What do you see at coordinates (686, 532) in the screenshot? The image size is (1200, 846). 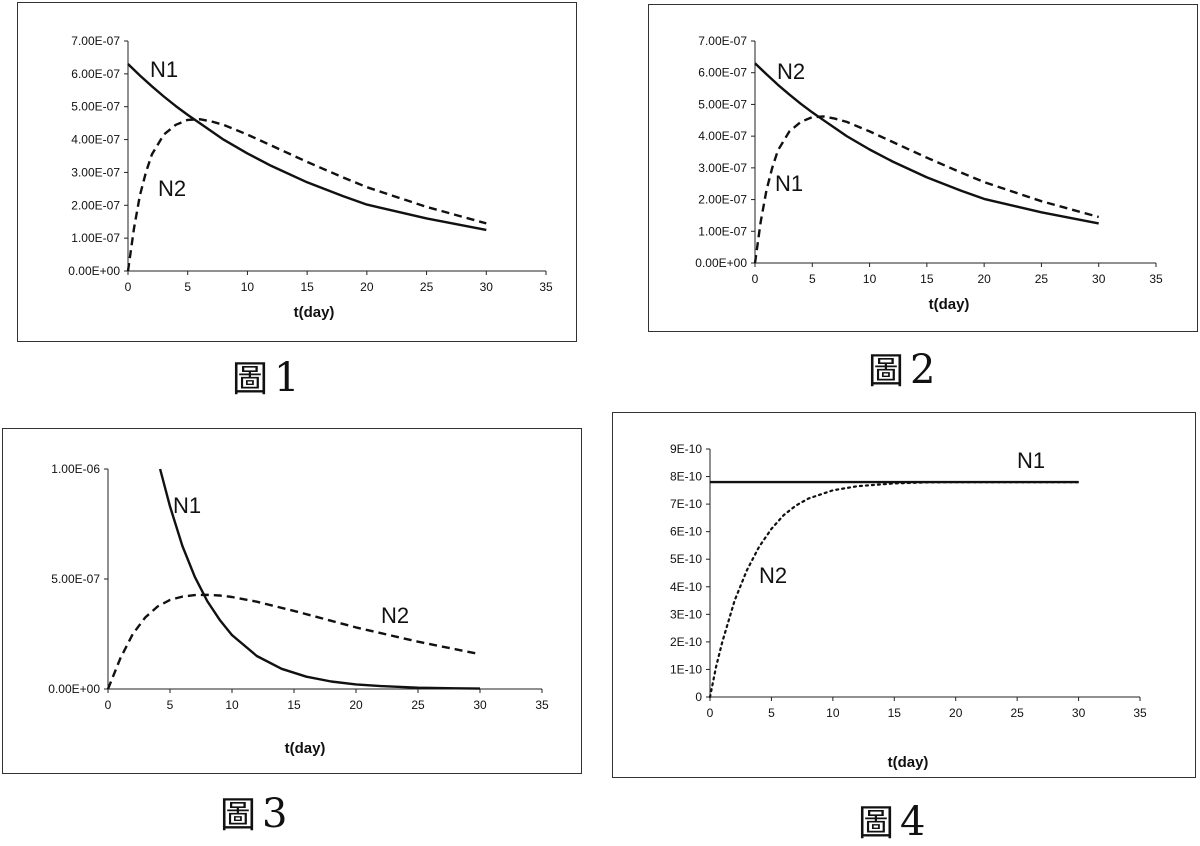 I see `y-tick-label: 6E-10` at bounding box center [686, 532].